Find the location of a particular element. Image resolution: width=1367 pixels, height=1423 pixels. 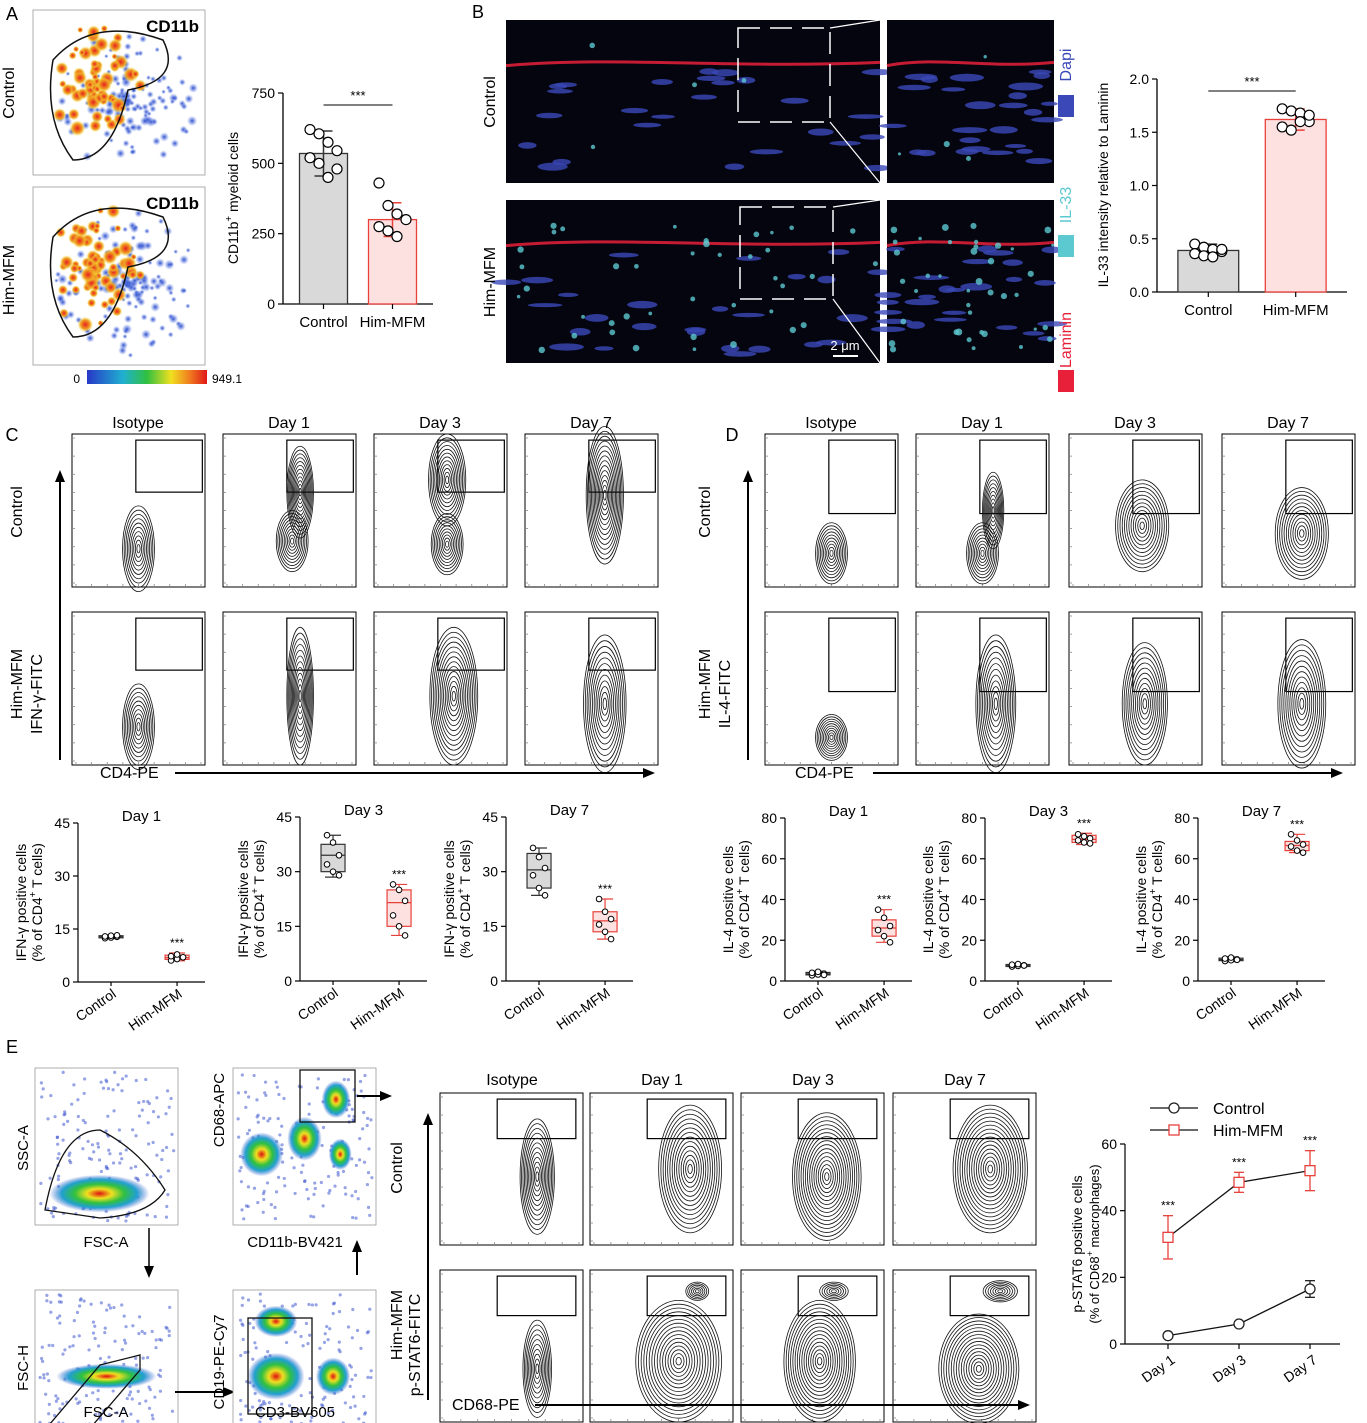

y-tick-label: 40 is located at coordinates (1109, 1211).